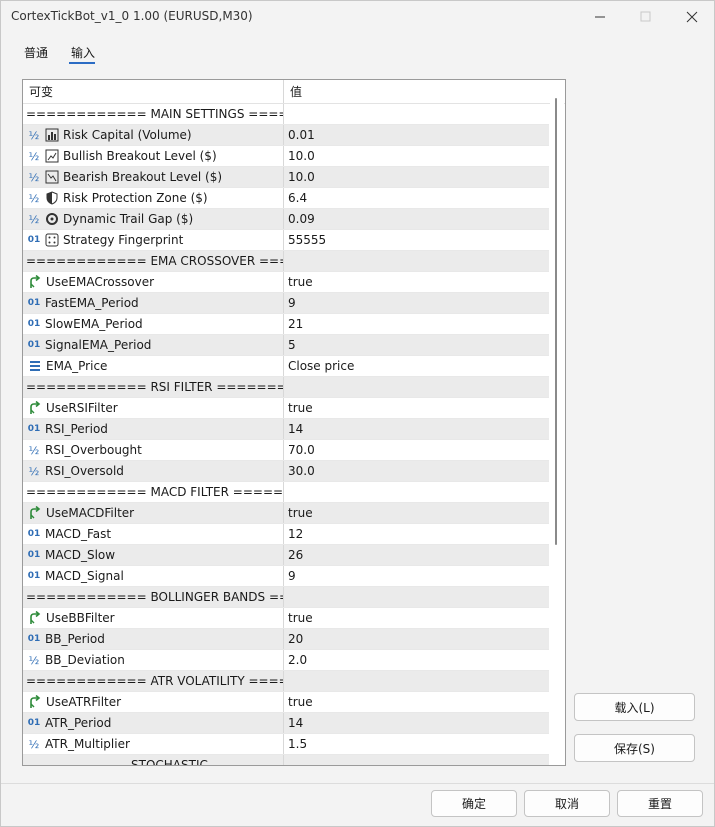 Image resolution: width=715 pixels, height=827 pixels. I want to click on value-cell: 21, so click(296, 324).